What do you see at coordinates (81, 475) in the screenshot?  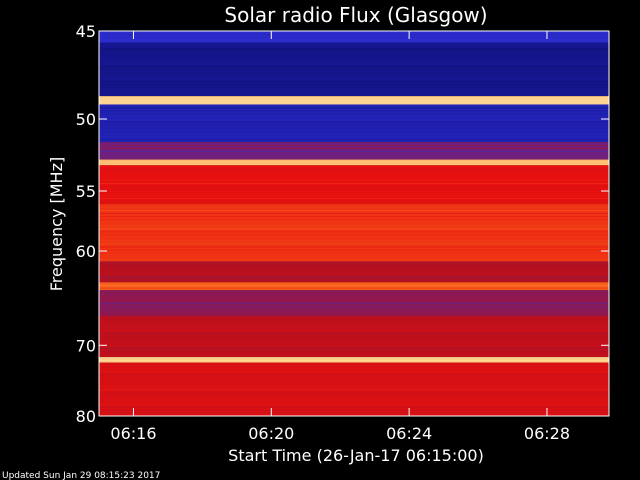 I see `updated-timestamp: Updated Sun Jan 29 08:15:23 2017` at bounding box center [81, 475].